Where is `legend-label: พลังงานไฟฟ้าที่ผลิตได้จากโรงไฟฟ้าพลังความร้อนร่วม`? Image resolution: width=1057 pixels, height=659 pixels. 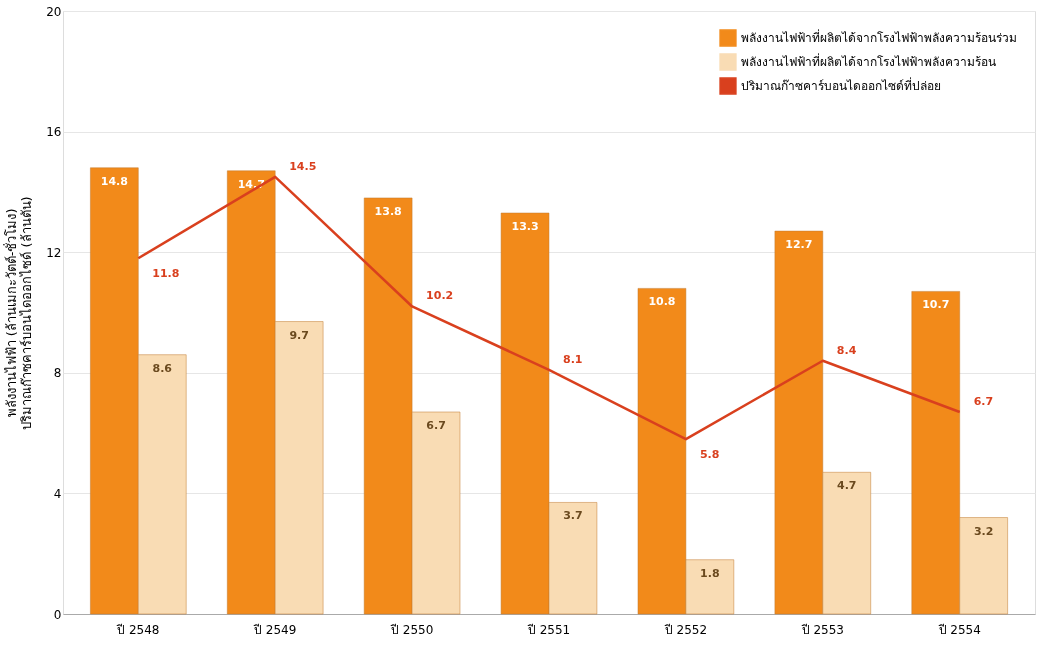 legend-label: พลังงานไฟฟ้าที่ผลิตได้จากโรงไฟฟ้าพลังความร้อนร่วม is located at coordinates (879, 37).